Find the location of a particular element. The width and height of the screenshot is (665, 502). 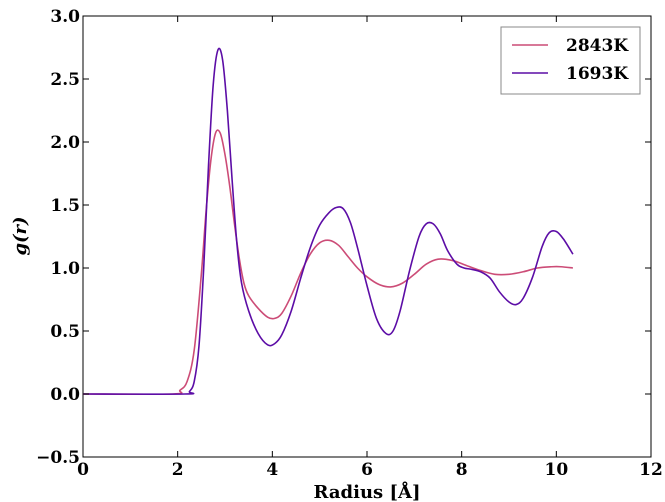

x-tick-label: 12 is located at coordinates (651, 470).